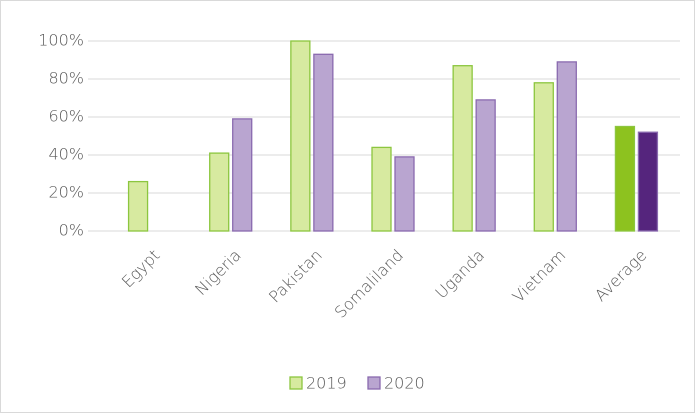  What do you see at coordinates (61, 40) in the screenshot?
I see `y-tick-label: 100%` at bounding box center [61, 40].